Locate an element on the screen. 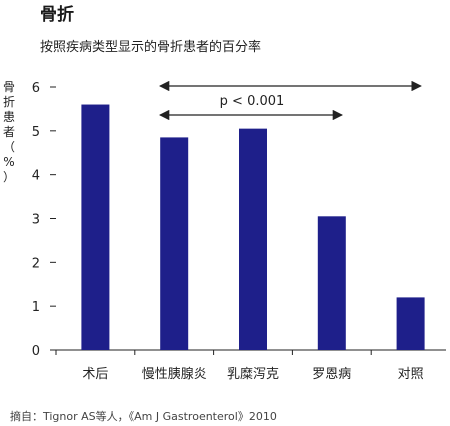 Image resolution: width=450 pixels, height=426 pixels. chart-annotations: p < 0.001 is located at coordinates (290, 100).